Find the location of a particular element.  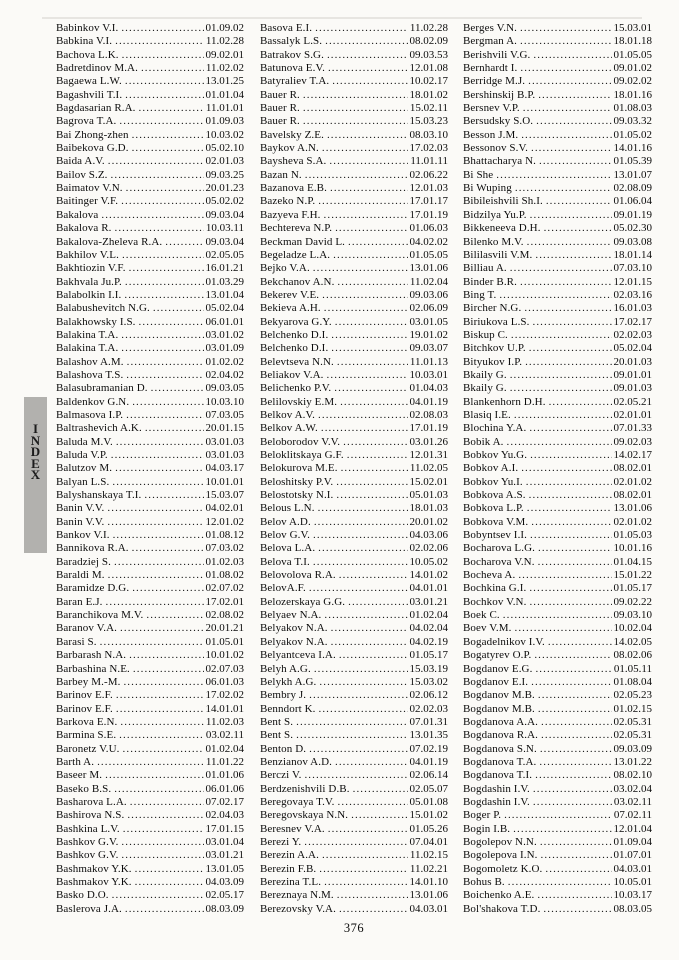

entry-name: Bazyeva F.H. is located at coordinates (290, 214).